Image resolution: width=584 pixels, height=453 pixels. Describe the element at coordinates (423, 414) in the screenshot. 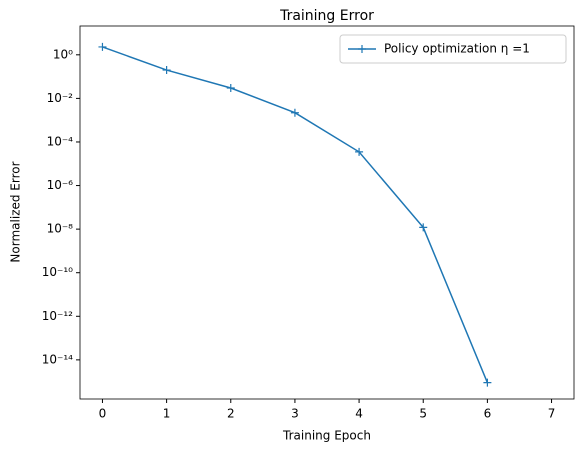

I see `x-tick-label: 5` at that location.